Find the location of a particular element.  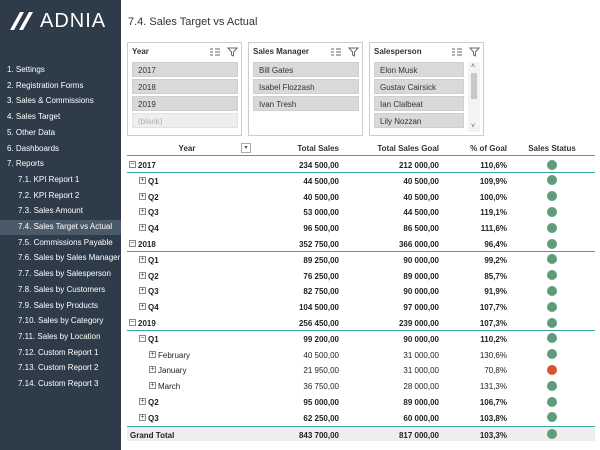

menu-item: 7.4. Sales Target vs Actual is located at coordinates (60, 227).